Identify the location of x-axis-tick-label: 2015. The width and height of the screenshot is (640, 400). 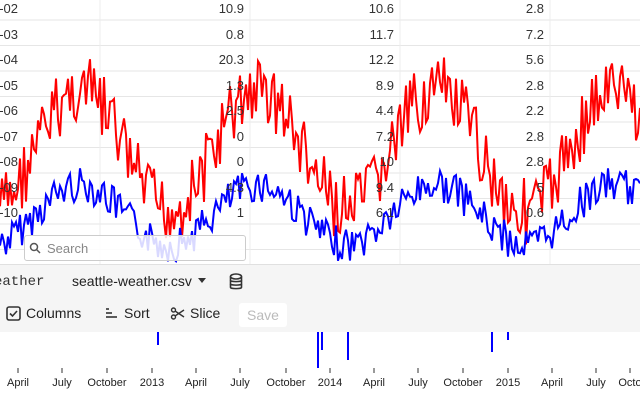
(508, 383).